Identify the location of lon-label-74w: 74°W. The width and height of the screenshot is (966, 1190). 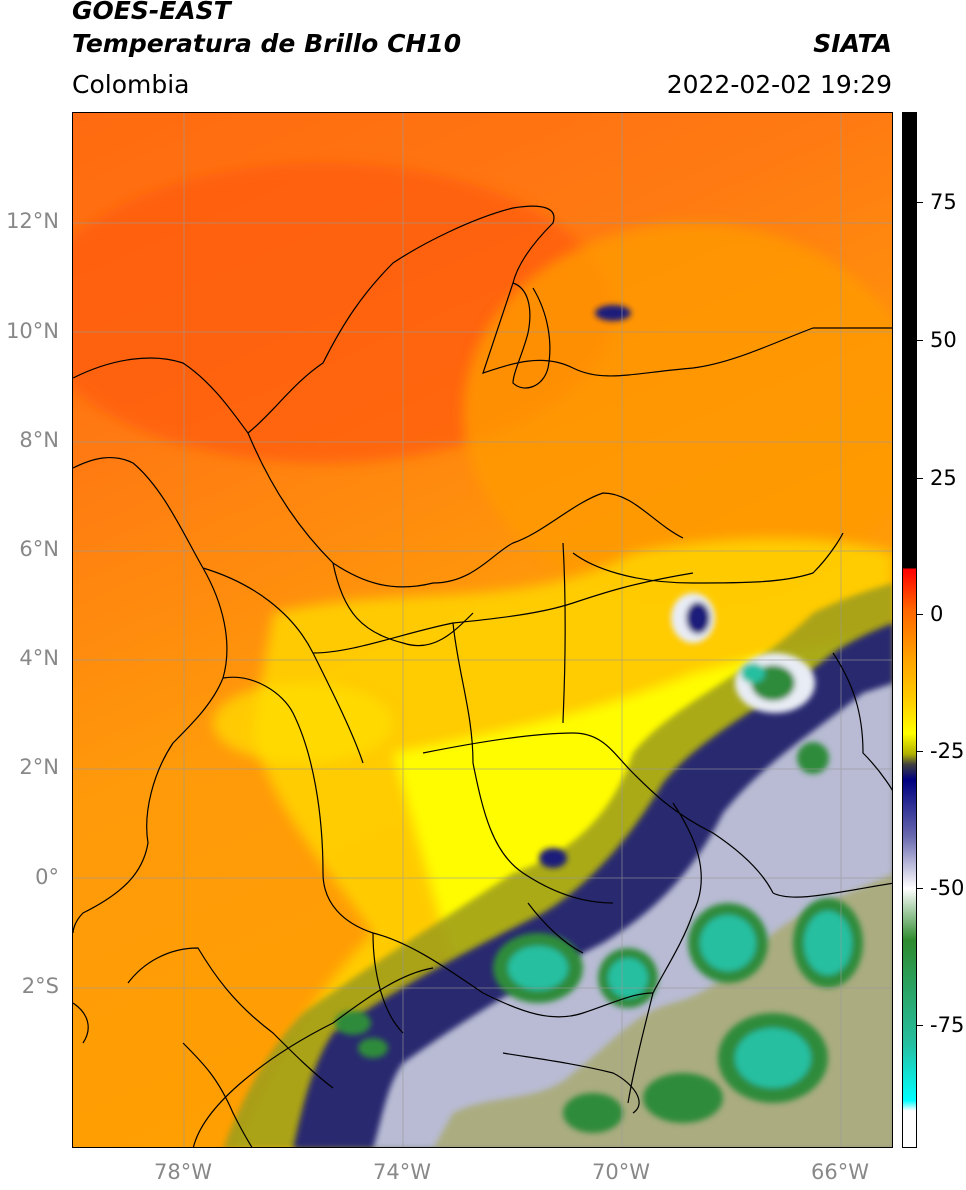
(402, 1172).